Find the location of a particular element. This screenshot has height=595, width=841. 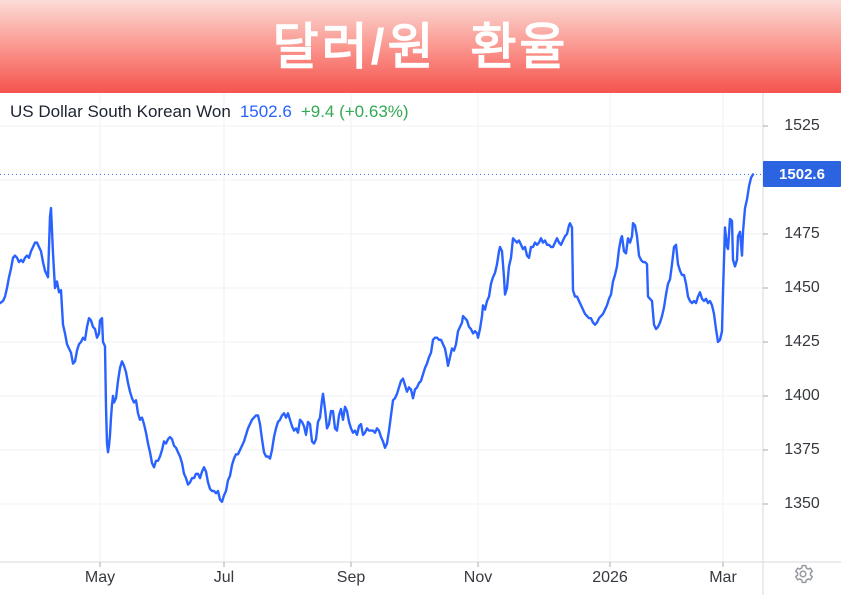

current-price-badge: 1502.6 is located at coordinates (802, 174).